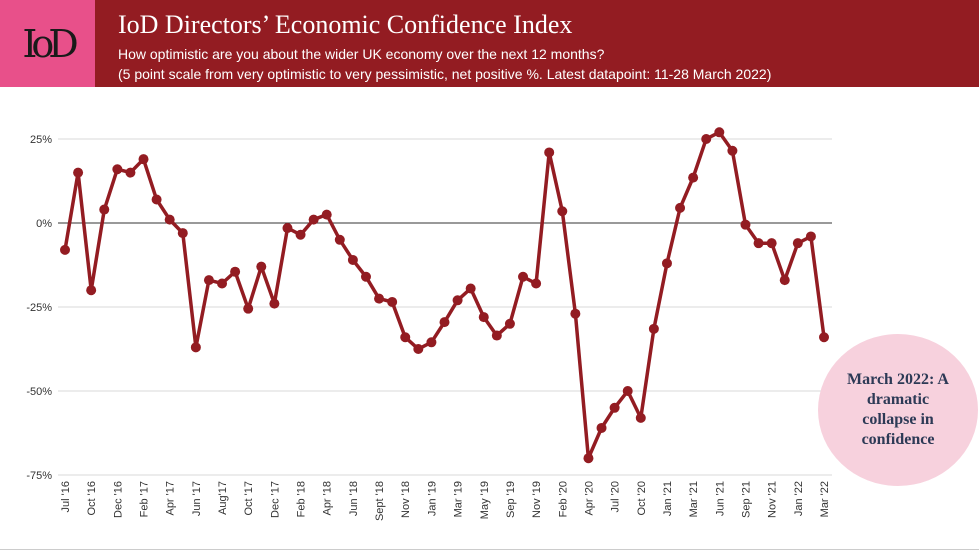 The height and width of the screenshot is (553, 979). I want to click on x-tick-label: Dec '17, so click(275, 499).